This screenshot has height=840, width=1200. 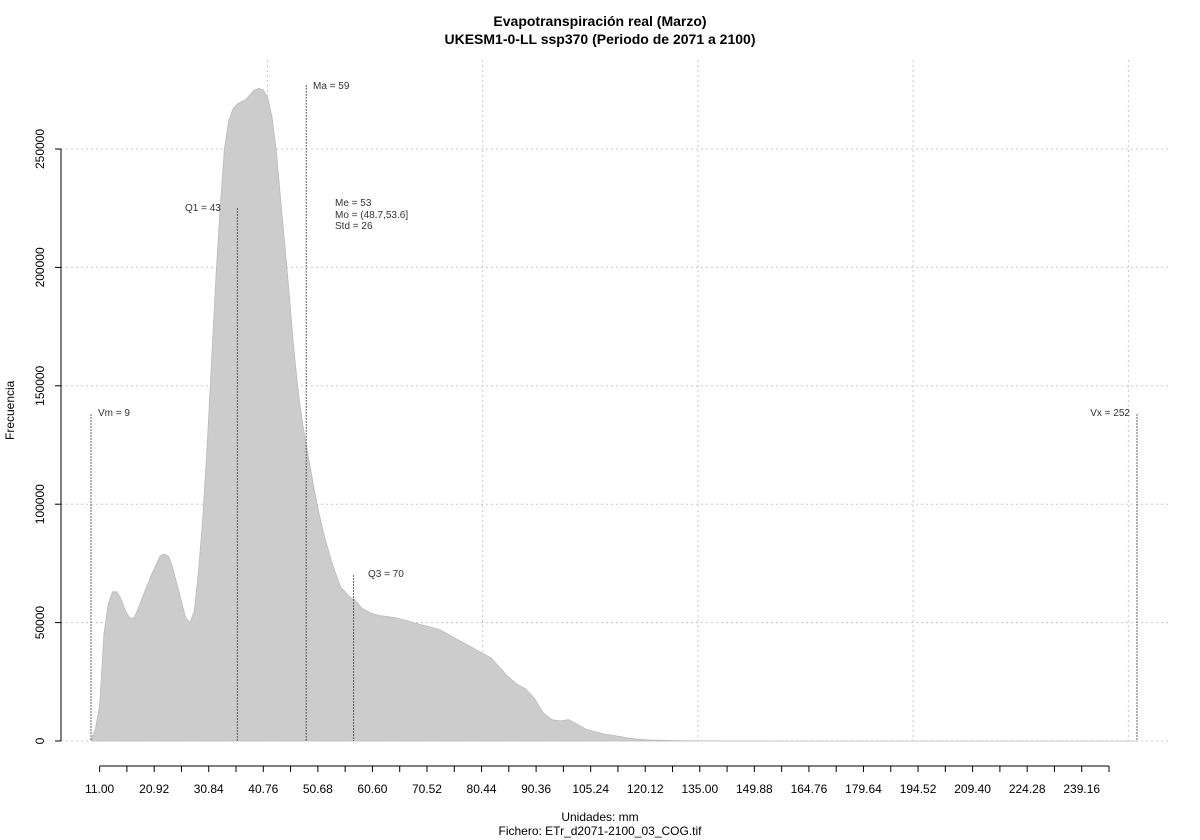 What do you see at coordinates (536, 789) in the screenshot?
I see `x-tick-label: 90.36` at bounding box center [536, 789].